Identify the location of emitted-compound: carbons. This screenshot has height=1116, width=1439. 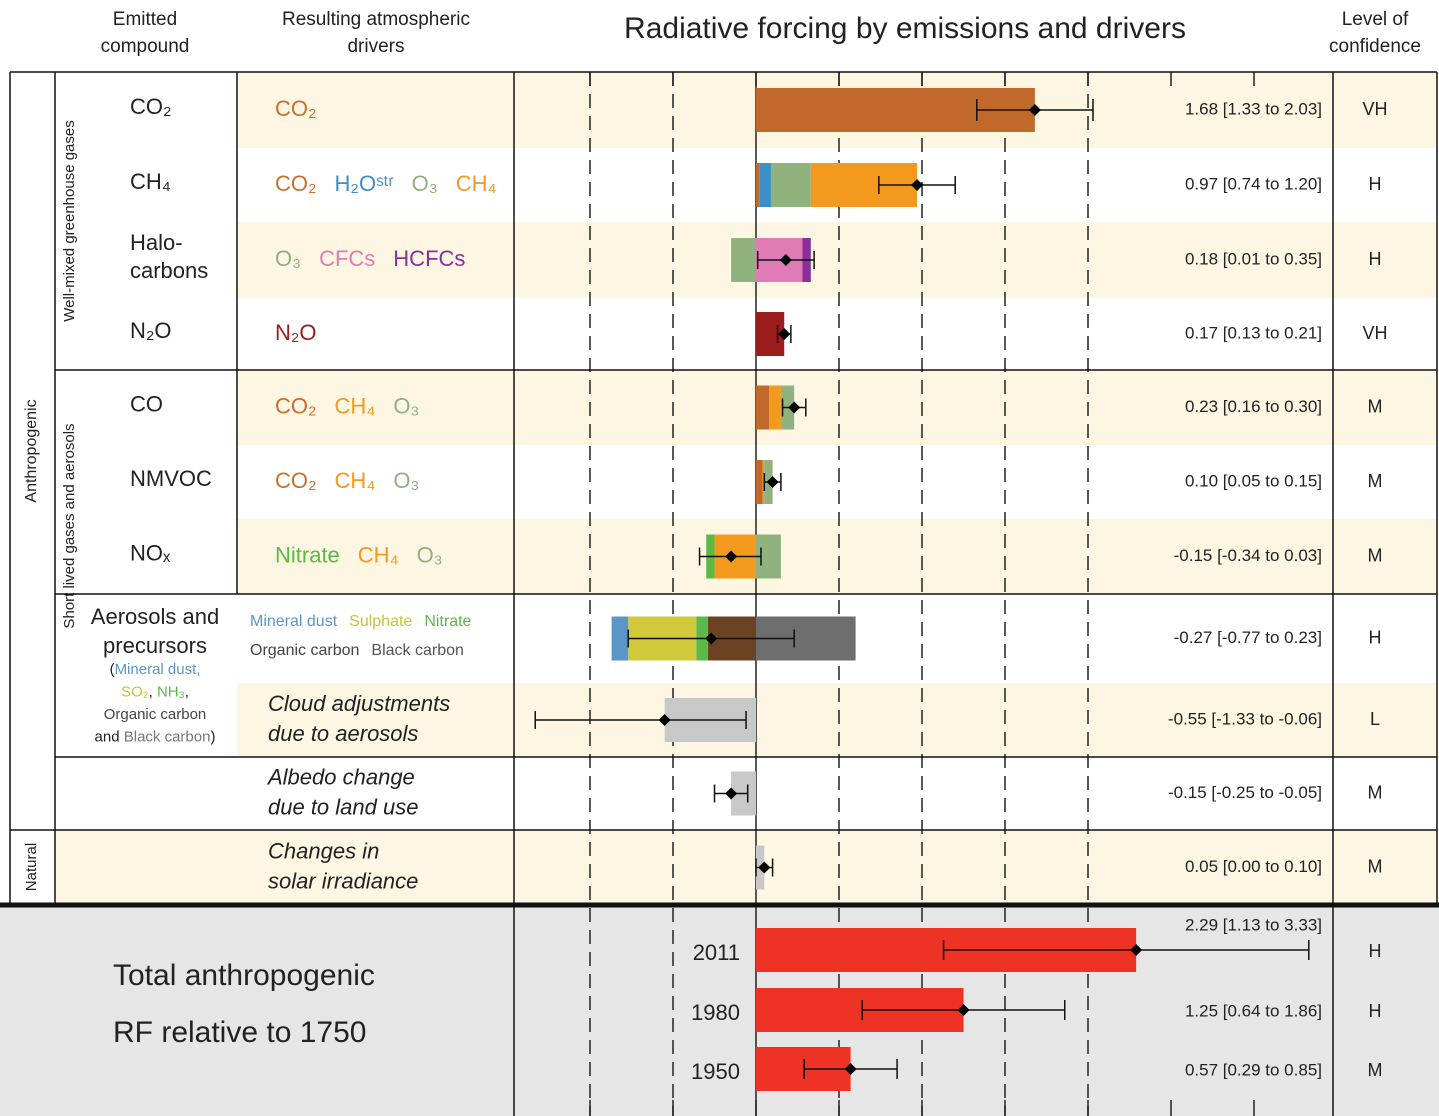
(169, 270).